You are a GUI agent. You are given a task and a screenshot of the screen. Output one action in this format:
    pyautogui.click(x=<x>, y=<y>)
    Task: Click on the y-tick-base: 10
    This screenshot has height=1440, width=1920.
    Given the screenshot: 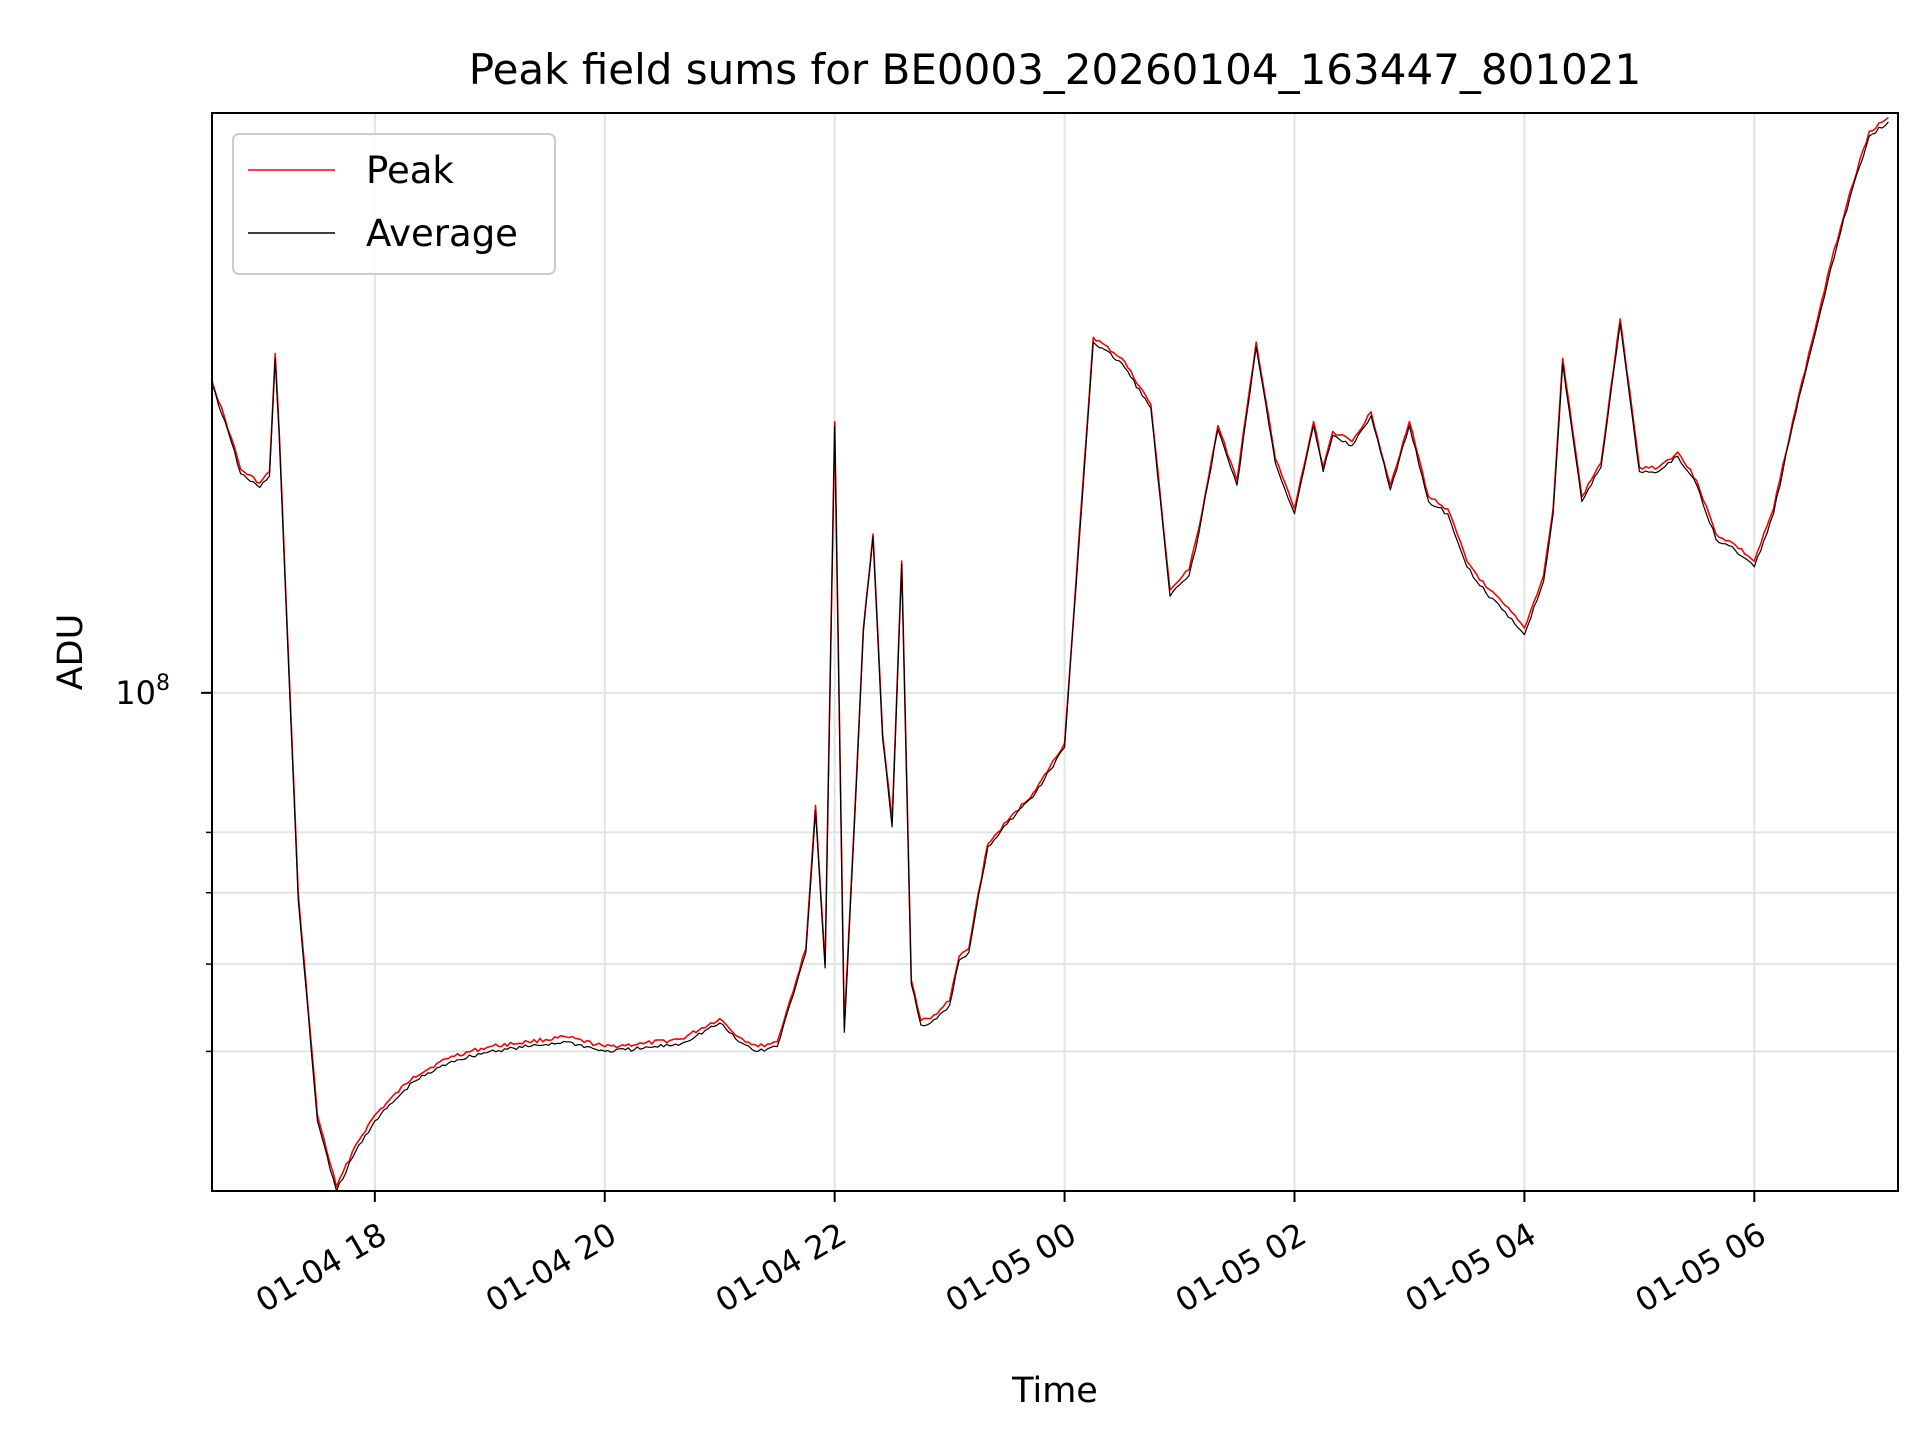 What is the action you would take?
    pyautogui.click(x=135, y=693)
    